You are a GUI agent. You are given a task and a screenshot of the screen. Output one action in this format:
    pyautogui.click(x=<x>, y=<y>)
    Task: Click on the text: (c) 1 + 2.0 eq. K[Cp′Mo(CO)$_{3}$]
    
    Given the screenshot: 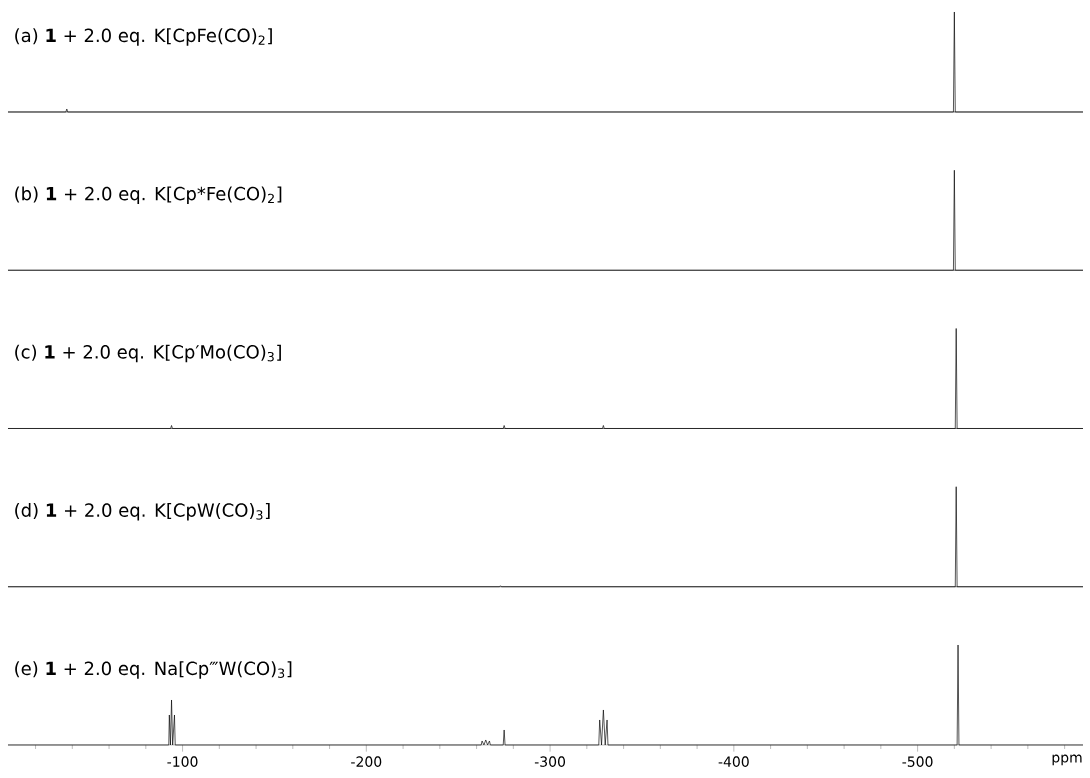 What is the action you would take?
    pyautogui.click(x=148, y=353)
    